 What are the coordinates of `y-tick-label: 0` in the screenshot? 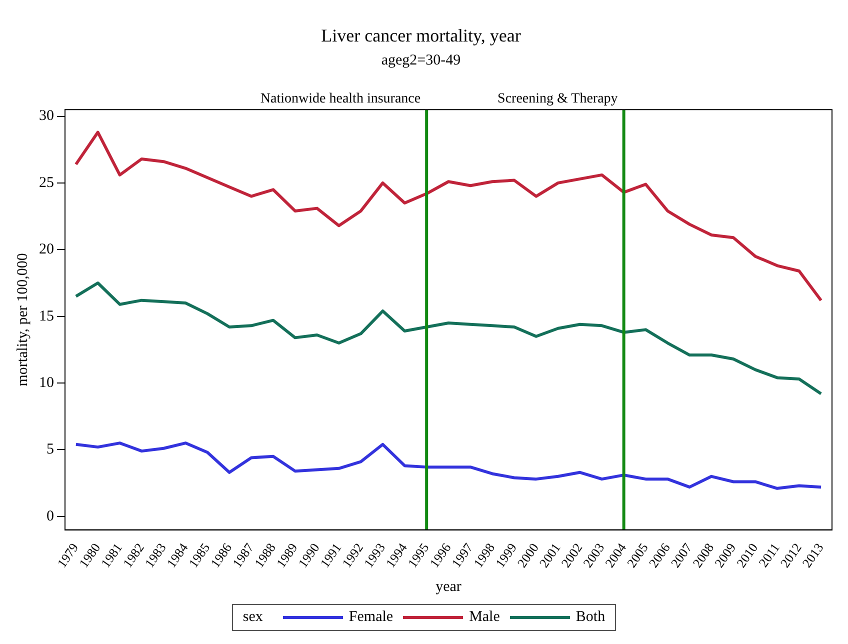 It's located at (50, 516).